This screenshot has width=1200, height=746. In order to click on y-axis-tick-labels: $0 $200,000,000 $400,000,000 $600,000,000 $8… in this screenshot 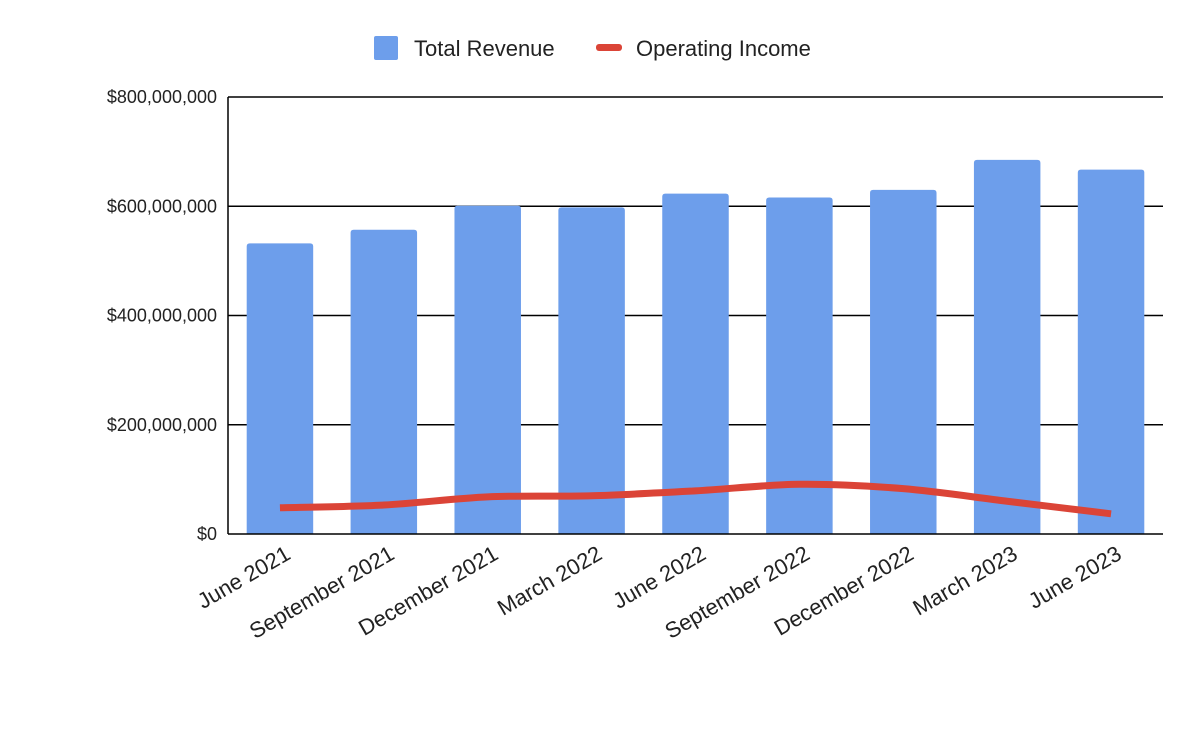, I will do `click(162, 315)`.